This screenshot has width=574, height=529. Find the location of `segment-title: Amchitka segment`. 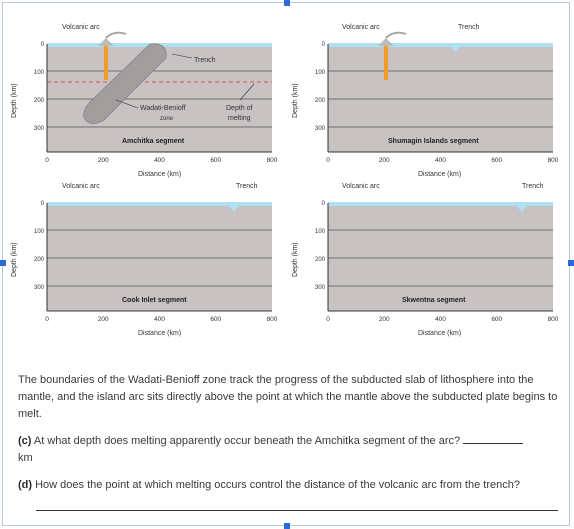

segment-title: Amchitka segment is located at coordinates (153, 141).